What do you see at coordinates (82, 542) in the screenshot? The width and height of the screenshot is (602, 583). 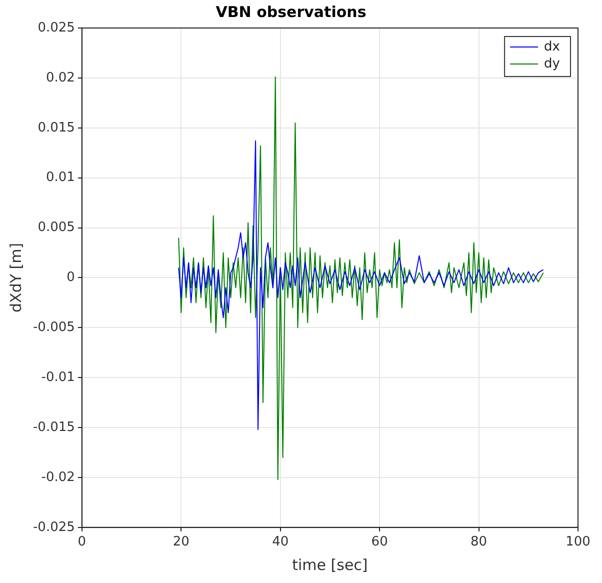 I see `x-tick-label: 0` at bounding box center [82, 542].